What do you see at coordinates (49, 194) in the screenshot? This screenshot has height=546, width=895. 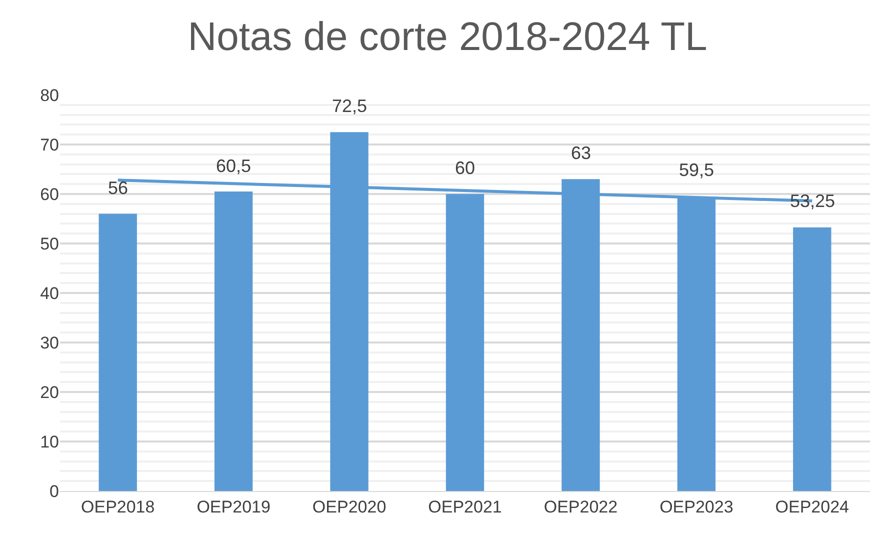 I see `y-tick-label: 60` at bounding box center [49, 194].